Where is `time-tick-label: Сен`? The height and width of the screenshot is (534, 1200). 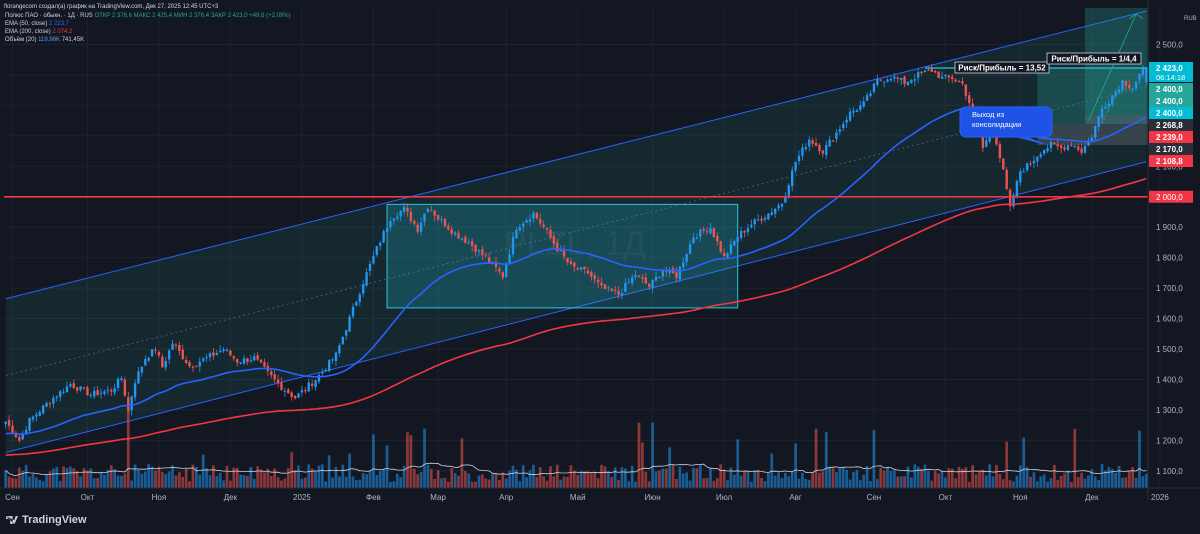
time-tick-label: Сен is located at coordinates (12, 497).